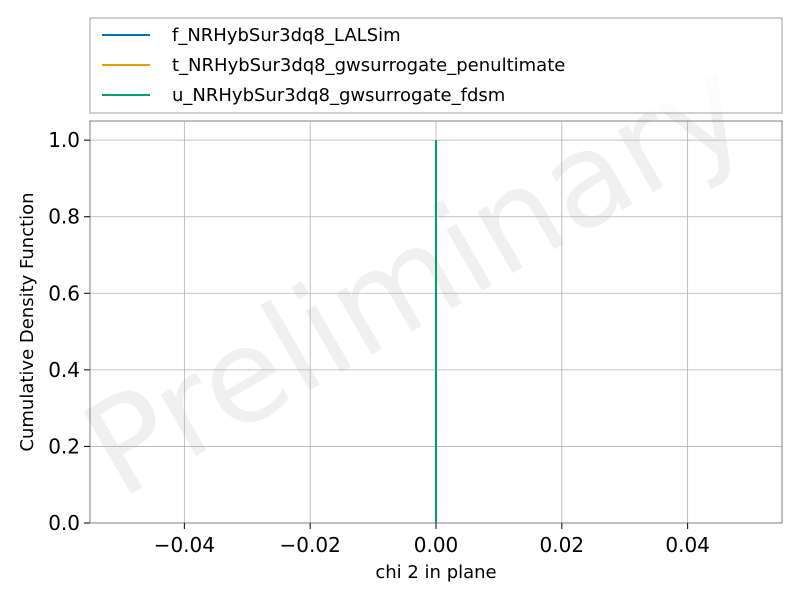 The width and height of the screenshot is (800, 600). I want to click on x-tick-label: 0.00, so click(436, 545).